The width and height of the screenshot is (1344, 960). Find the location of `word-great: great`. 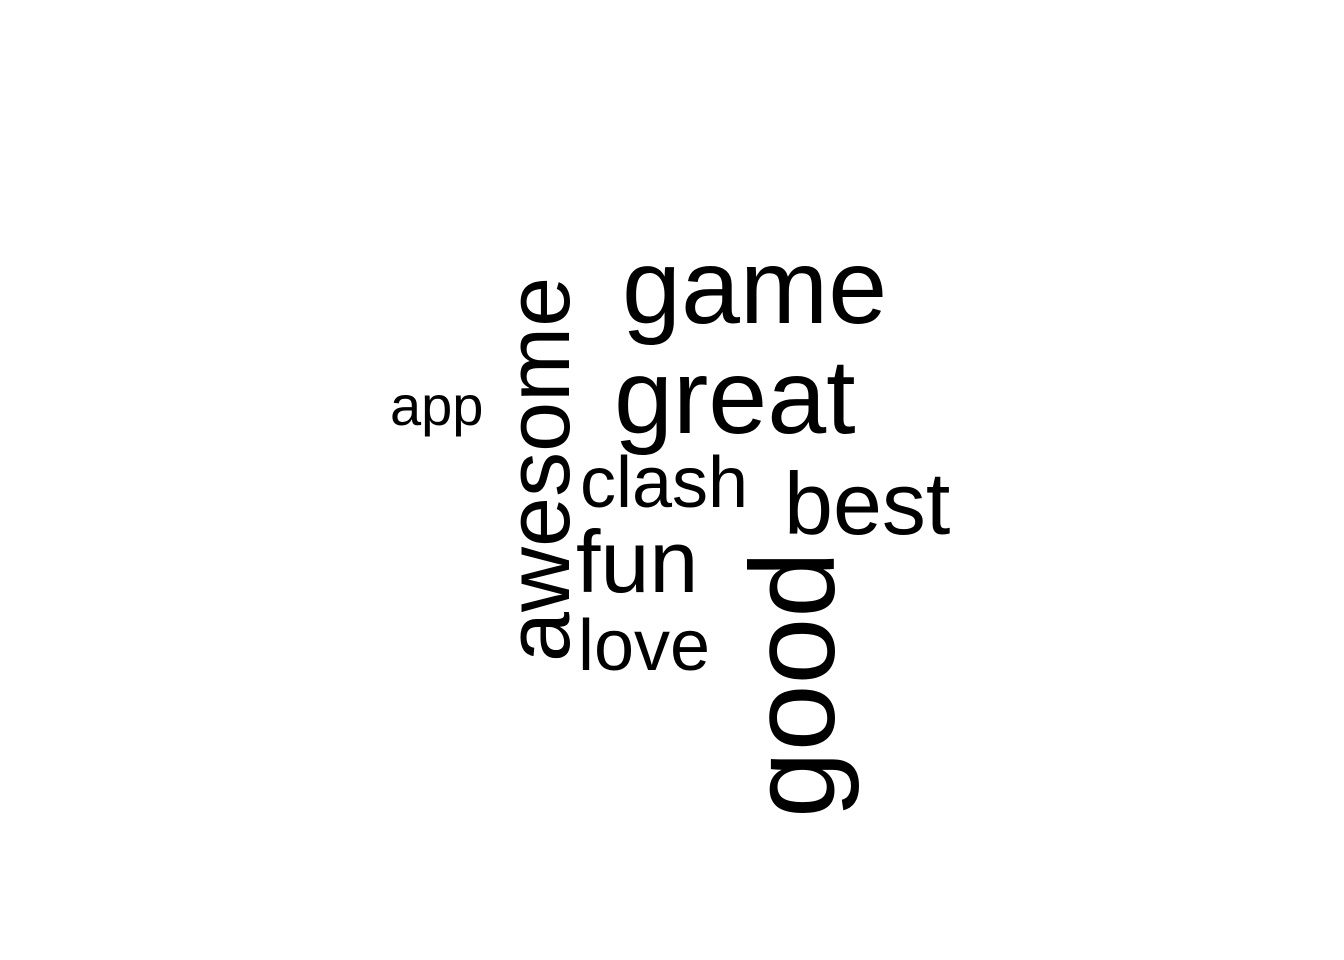

word-great: great is located at coordinates (735, 397).